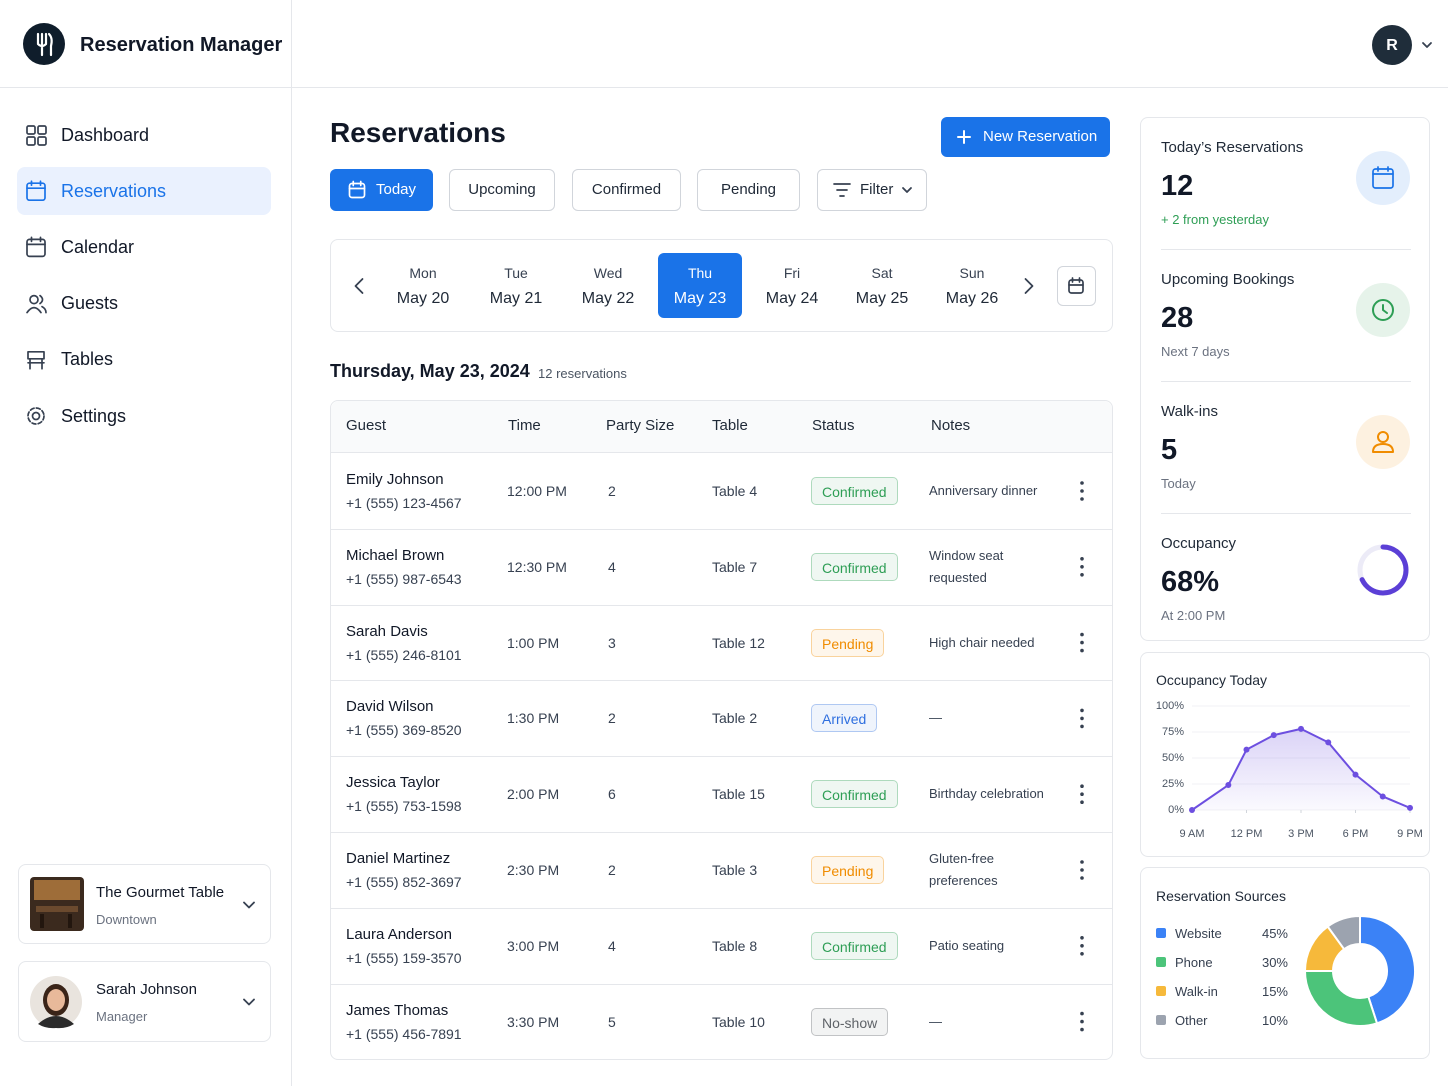 The image size is (1448, 1086). Describe the element at coordinates (146, 989) in the screenshot. I see `user-name: Sarah Johnson` at that location.